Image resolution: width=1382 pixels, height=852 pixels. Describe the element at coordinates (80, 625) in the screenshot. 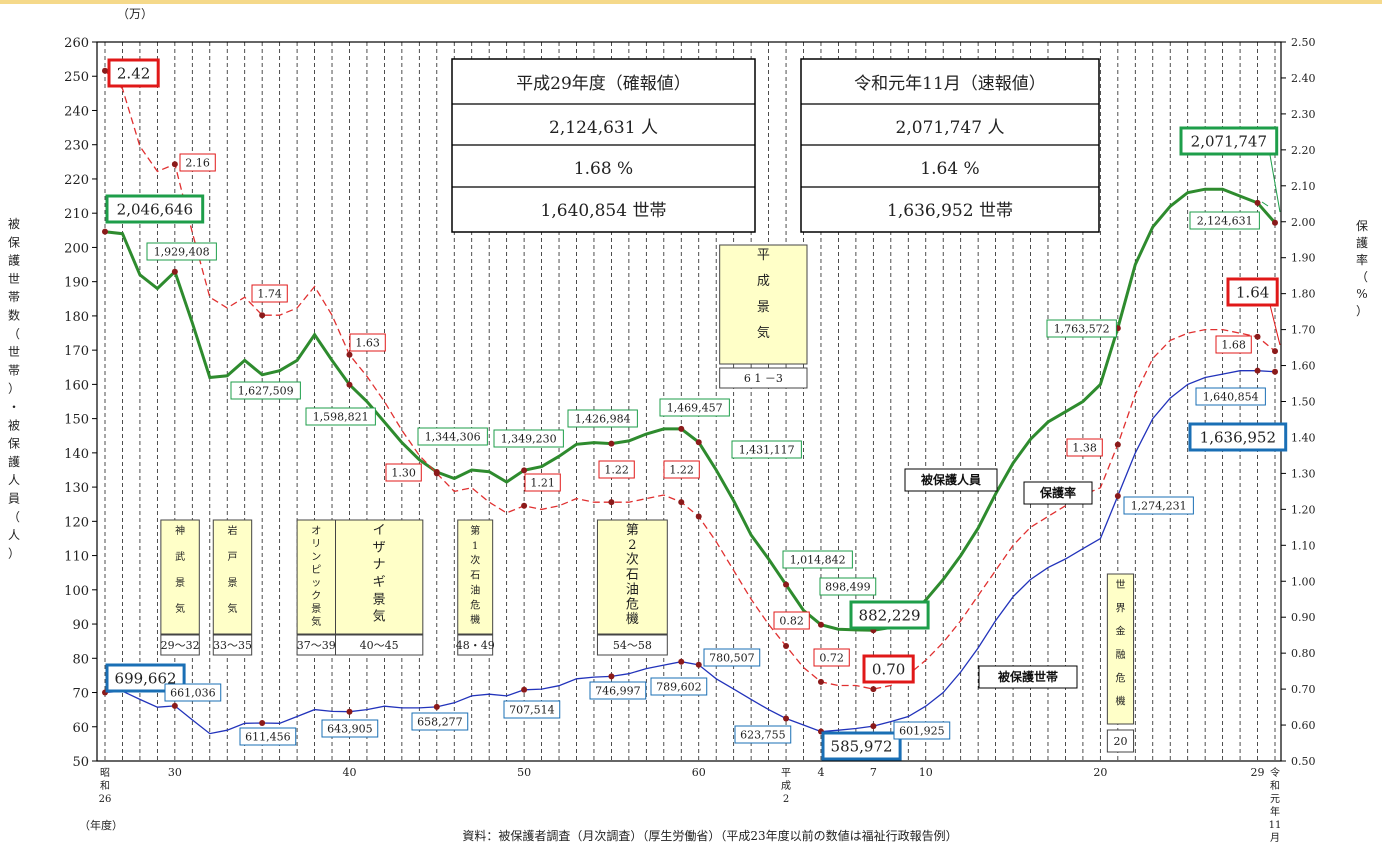

I see `y-tick-label-left: 90` at that location.